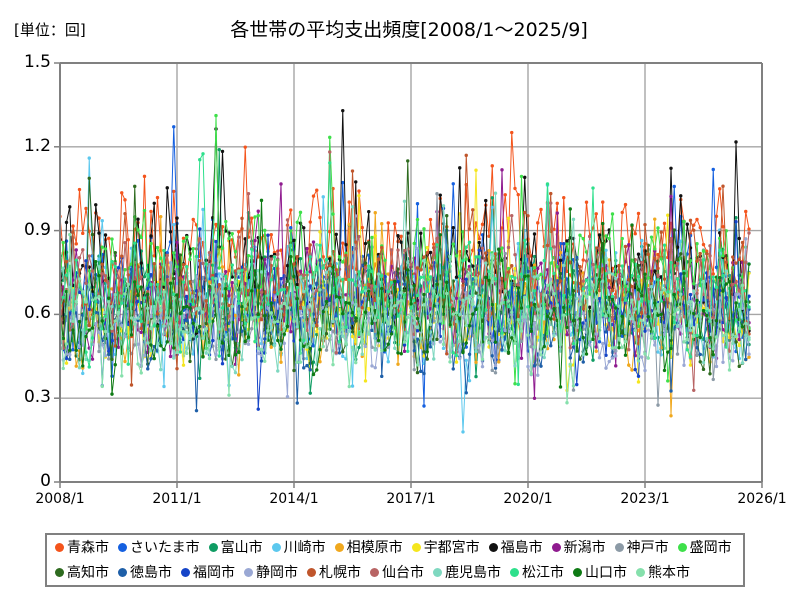  What do you see at coordinates (294, 499) in the screenshot?
I see `x-axis-tick-label: 2014/1` at bounding box center [294, 499].